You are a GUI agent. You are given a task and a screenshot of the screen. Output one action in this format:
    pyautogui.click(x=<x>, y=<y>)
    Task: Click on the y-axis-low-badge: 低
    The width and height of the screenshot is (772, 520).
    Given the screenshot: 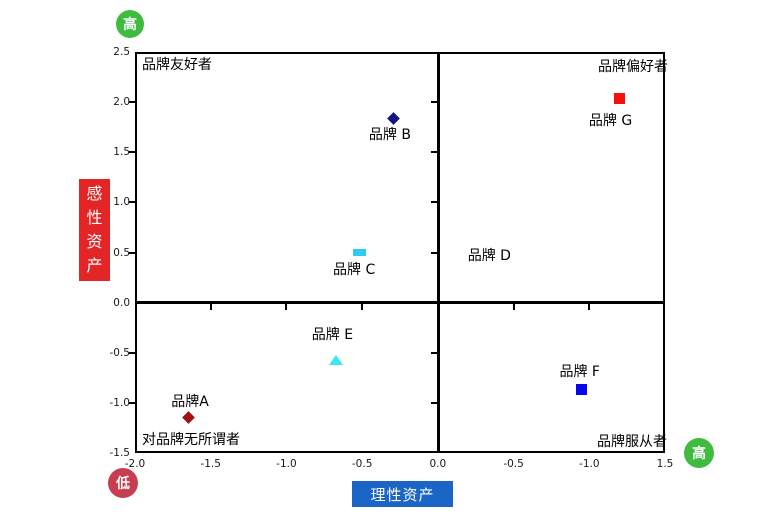 What is the action you would take?
    pyautogui.click(x=123, y=483)
    